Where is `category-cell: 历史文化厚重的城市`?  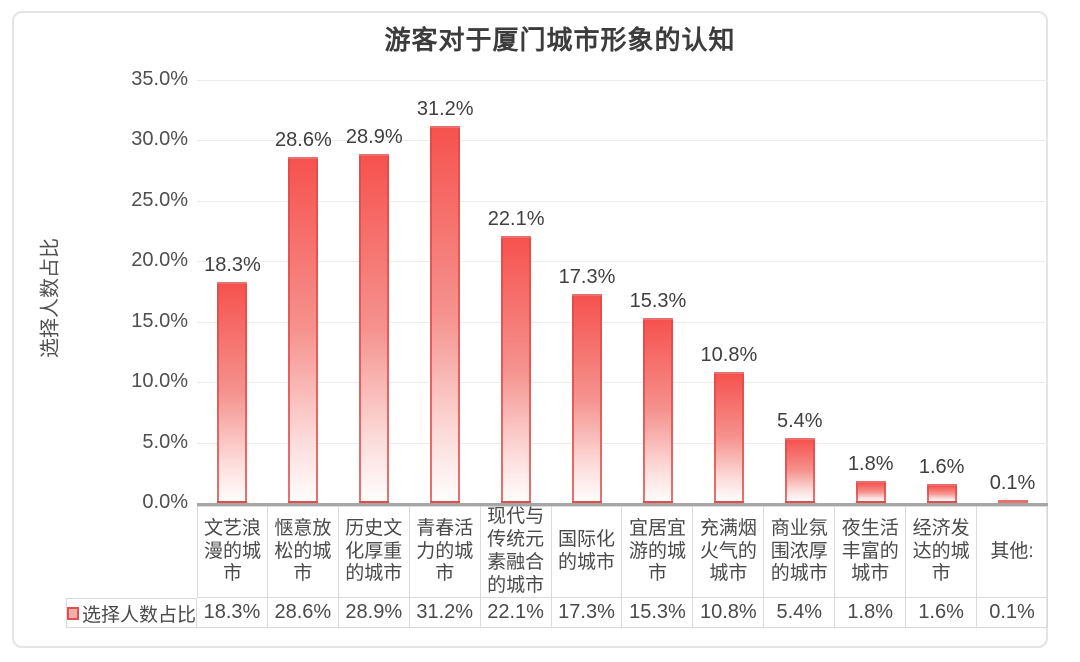 category-cell: 历史文化厚重的城市 is located at coordinates (374, 552).